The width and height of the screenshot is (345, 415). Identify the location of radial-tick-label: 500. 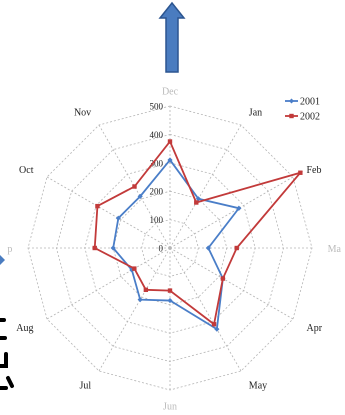
(157, 107).